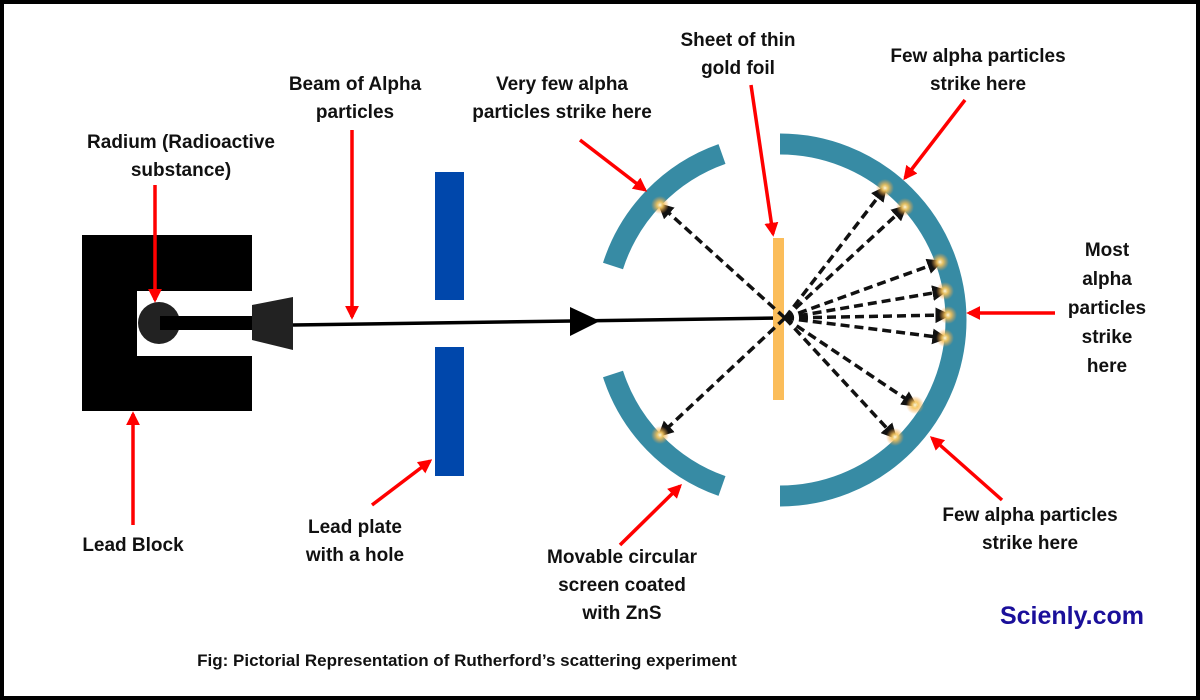 The width and height of the screenshot is (1200, 700). What do you see at coordinates (401, 483) in the screenshot?
I see `pointer-lead-plate` at bounding box center [401, 483].